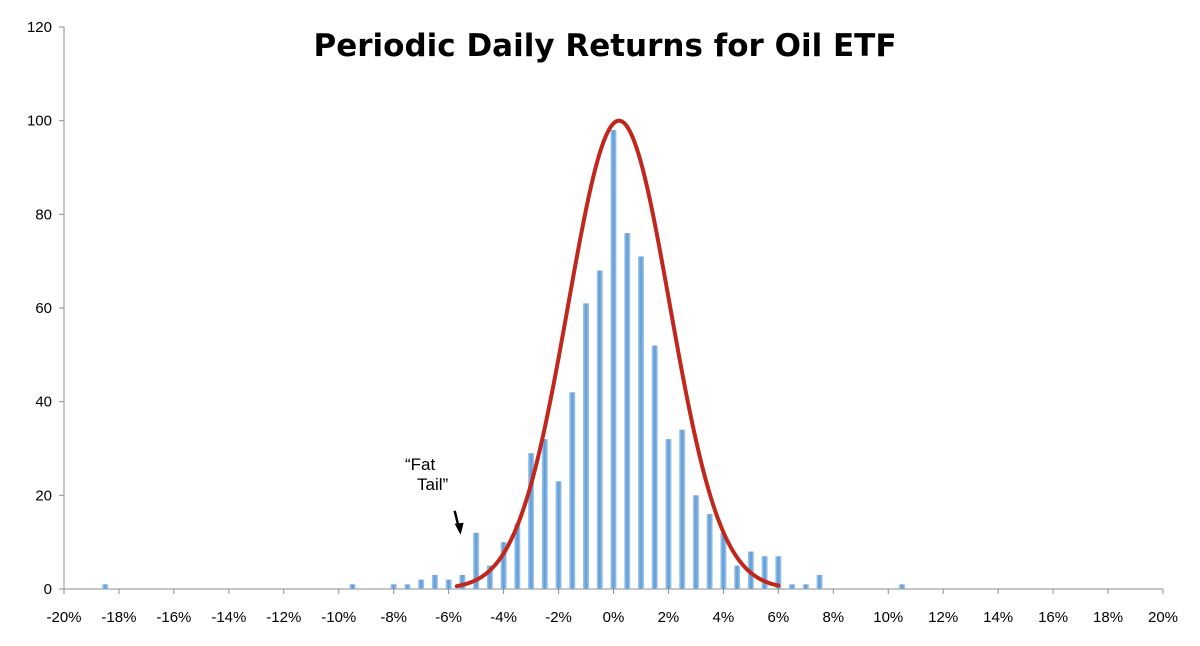 The image size is (1200, 646). What do you see at coordinates (1053, 617) in the screenshot?
I see `x-tick-label: 16%` at bounding box center [1053, 617].